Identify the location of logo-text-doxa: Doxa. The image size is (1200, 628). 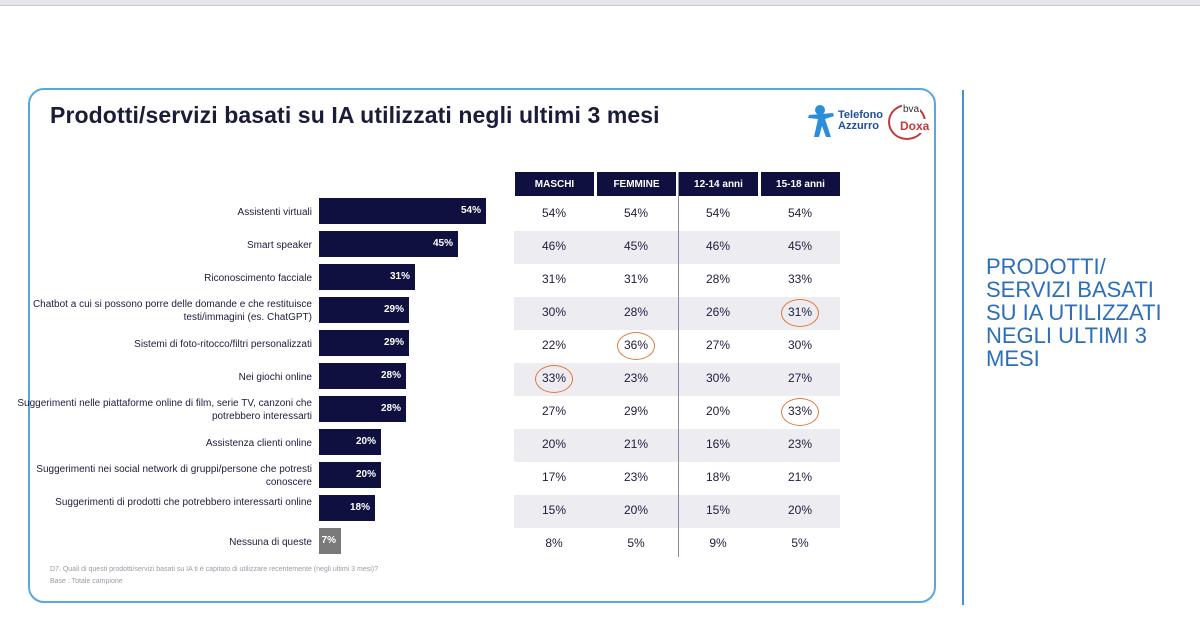
(915, 126).